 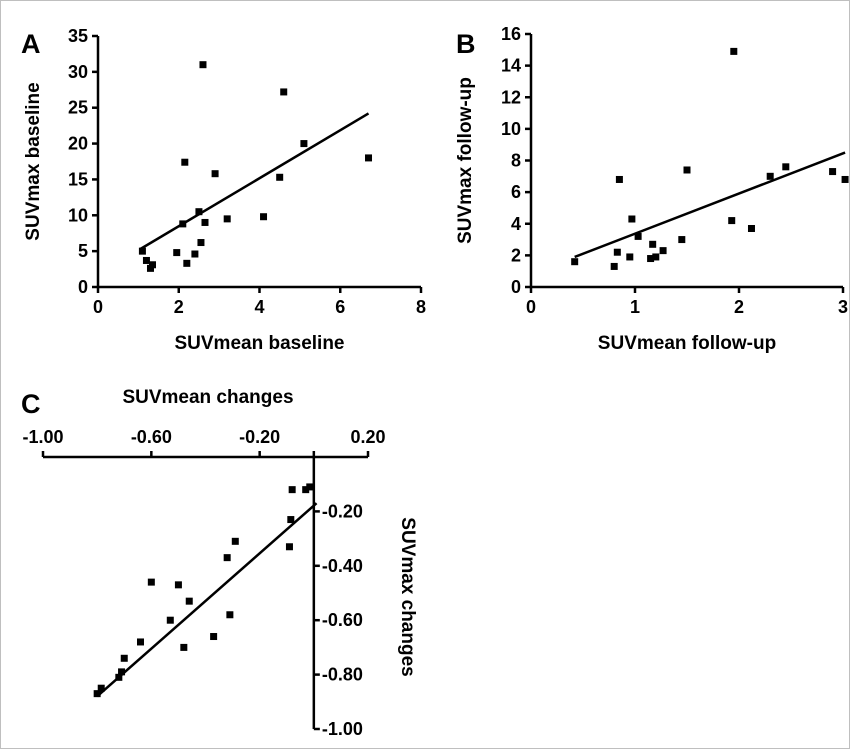 I want to click on panel-b-y-tick-label: 6, so click(x=516, y=192).